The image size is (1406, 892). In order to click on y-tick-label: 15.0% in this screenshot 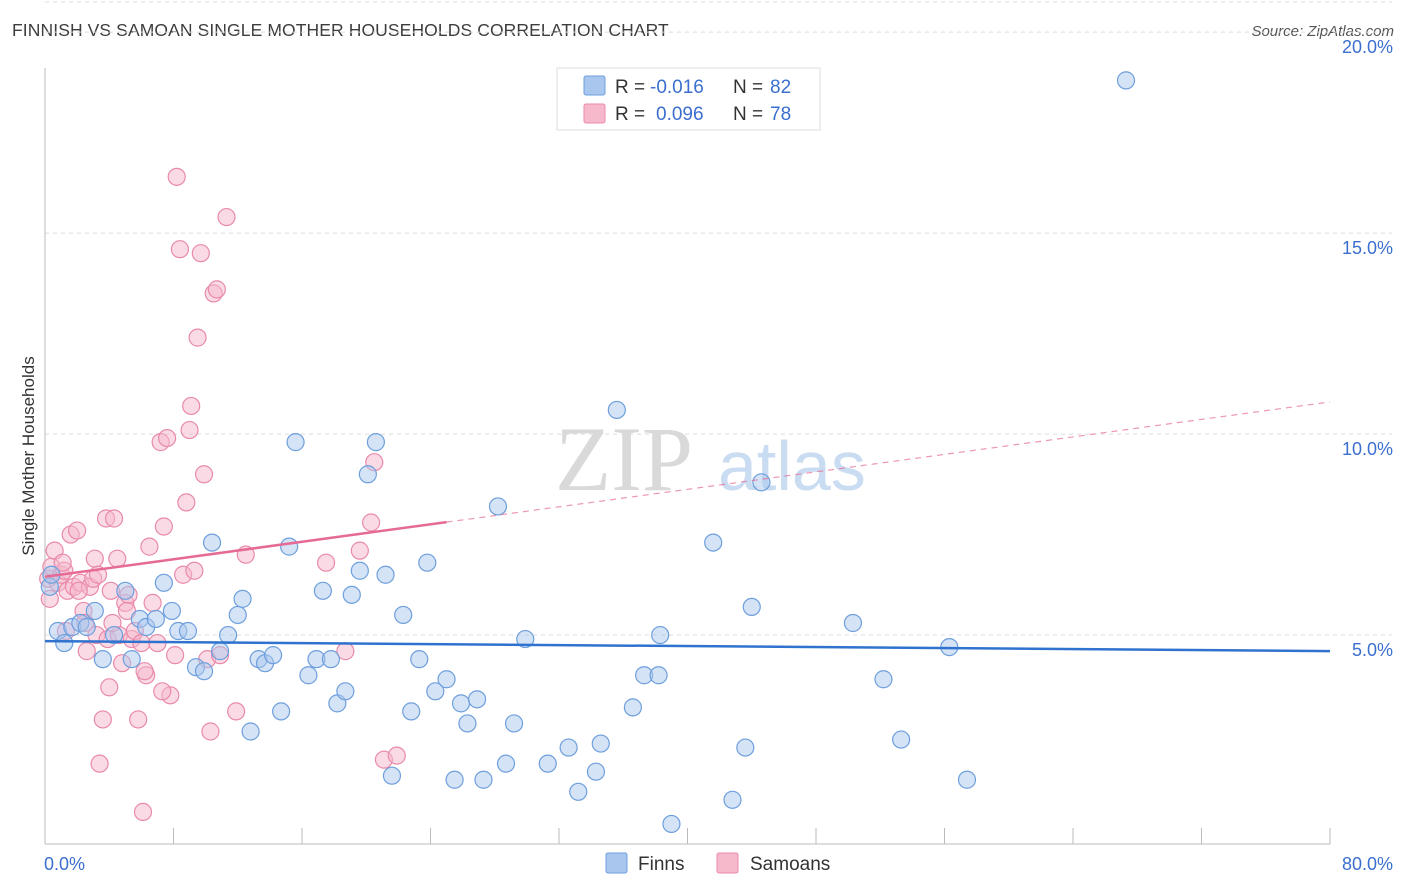, I will do `click(1367, 248)`.